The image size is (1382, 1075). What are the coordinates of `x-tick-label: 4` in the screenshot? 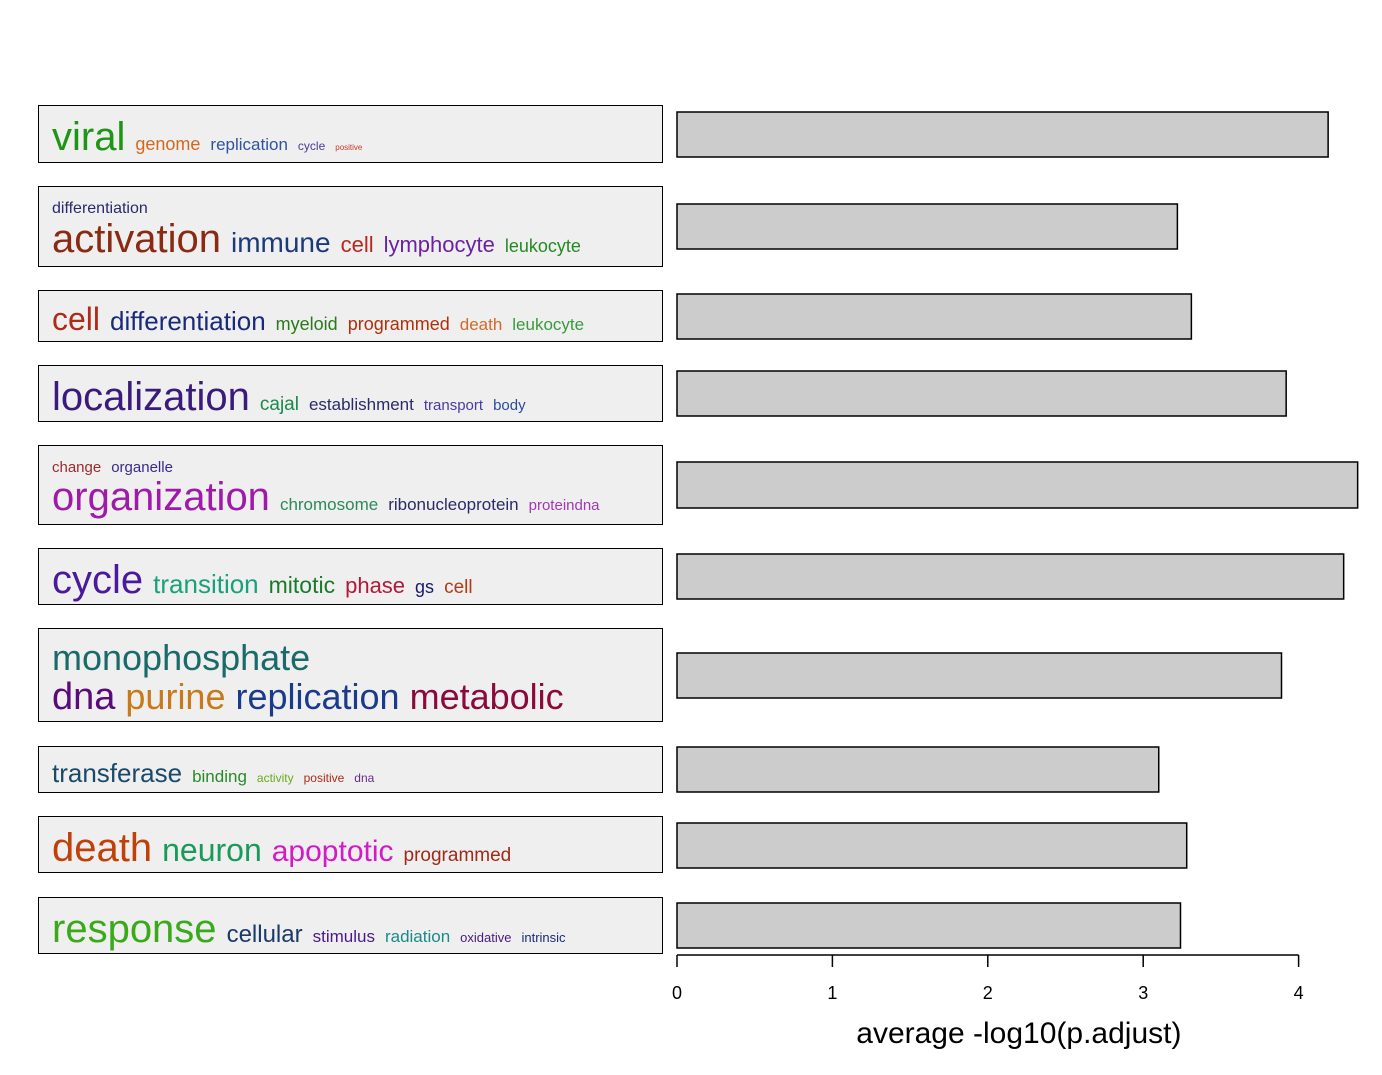 It's located at (1299, 993).